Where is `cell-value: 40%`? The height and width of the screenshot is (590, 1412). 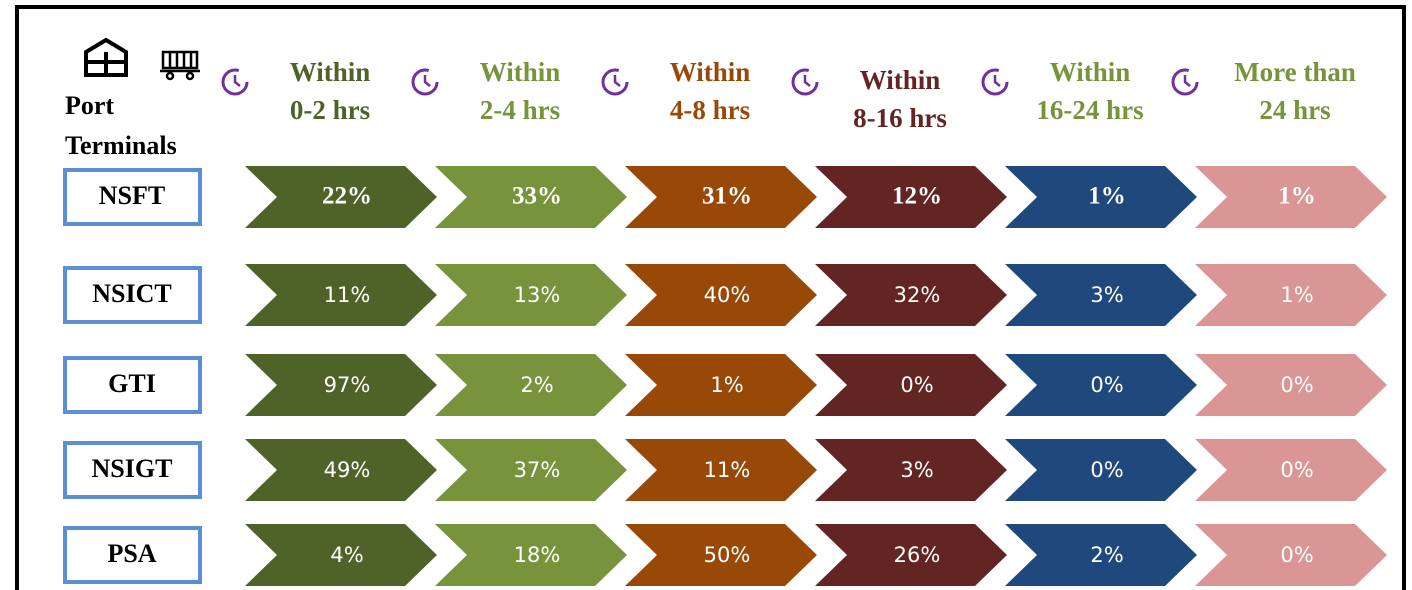 cell-value: 40% is located at coordinates (727, 295).